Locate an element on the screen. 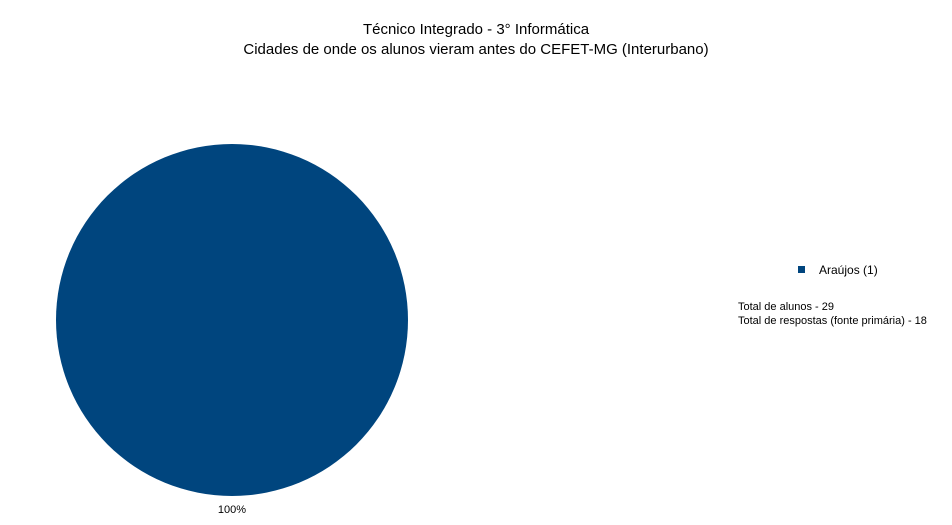  total-responses-note: Total de respostas (fonte primária) - 18 is located at coordinates (832, 321).